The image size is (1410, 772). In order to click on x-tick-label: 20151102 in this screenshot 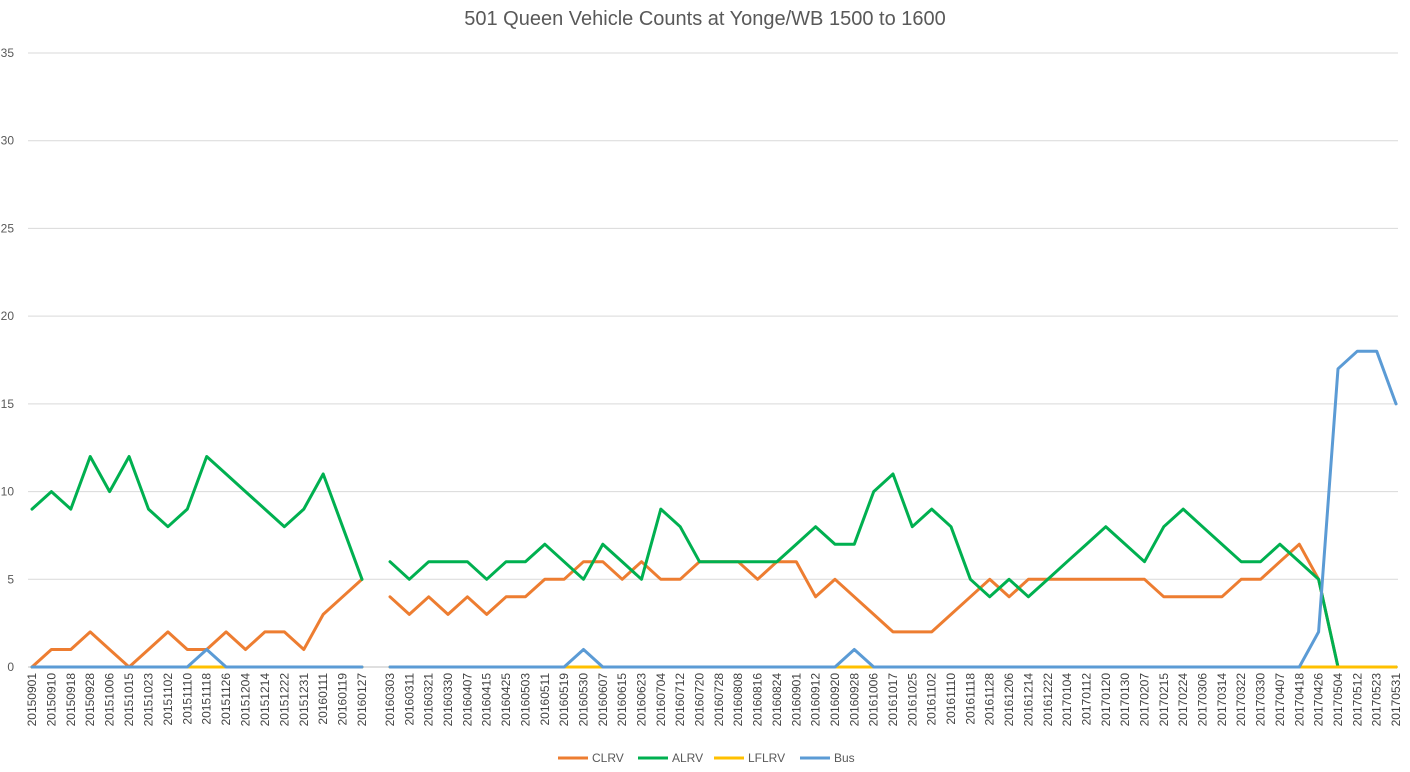, I will do `click(168, 699)`.